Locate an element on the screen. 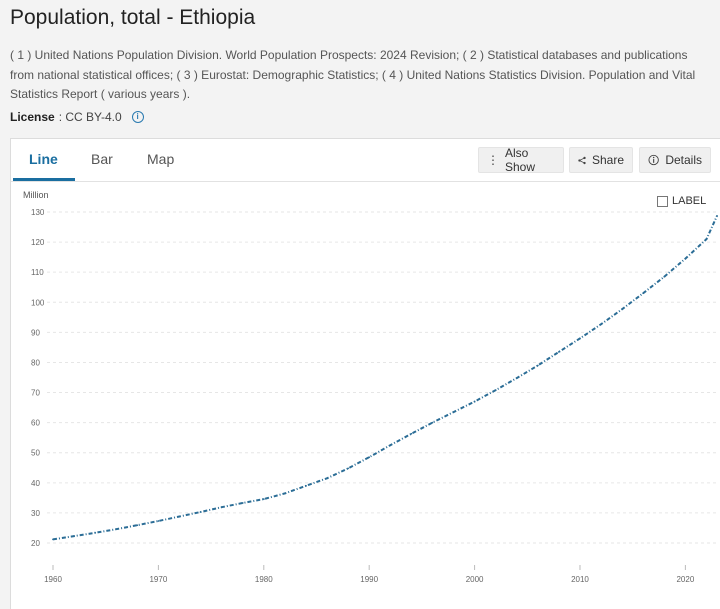  x-tick-label: 2000 is located at coordinates (475, 579).